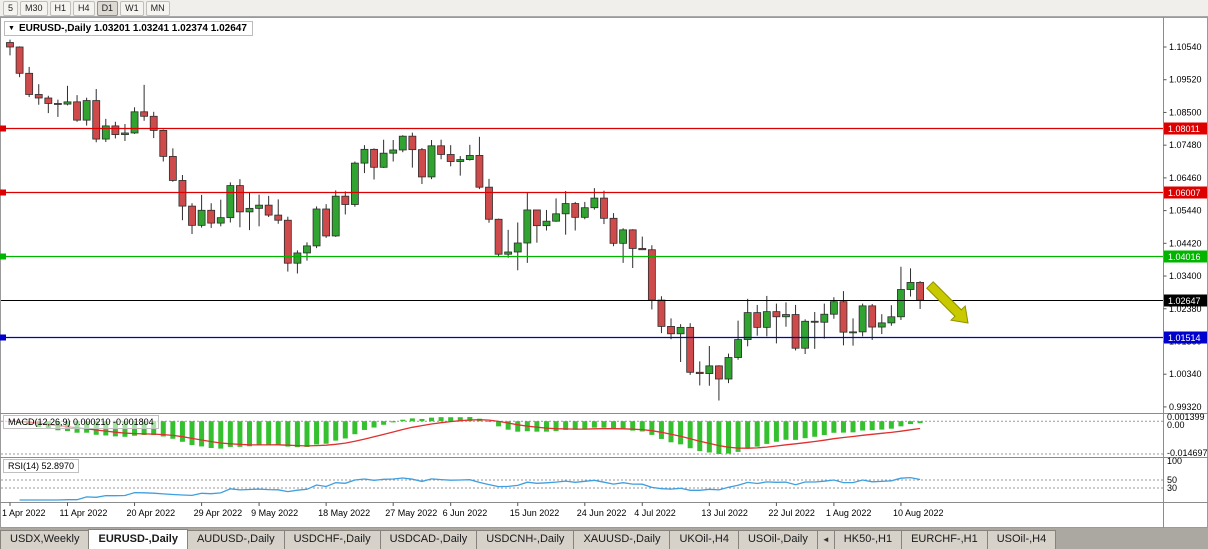 Image resolution: width=1208 pixels, height=549 pixels. Describe the element at coordinates (24, 513) in the screenshot. I see `svg-text: 1 Apr 2022` at that location.